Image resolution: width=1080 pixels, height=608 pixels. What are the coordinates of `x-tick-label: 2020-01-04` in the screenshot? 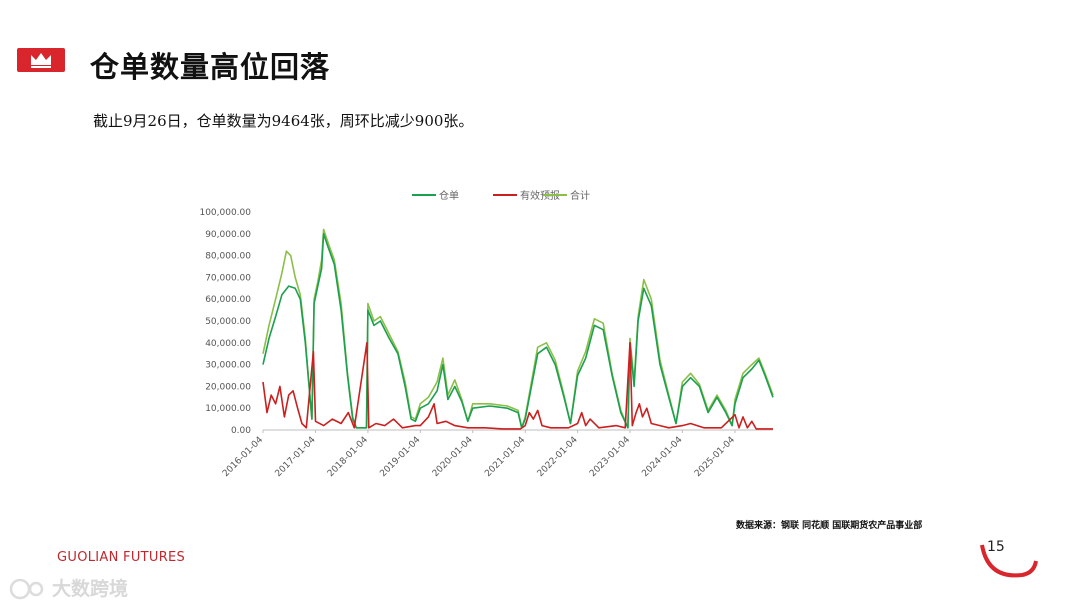 It's located at (453, 457).